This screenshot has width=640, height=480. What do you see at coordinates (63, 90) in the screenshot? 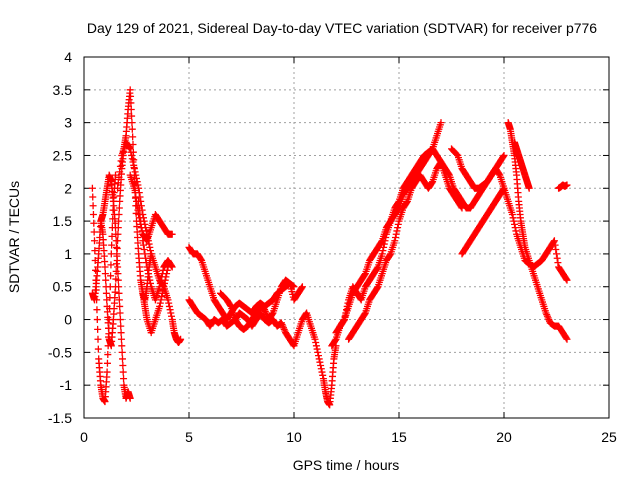
I see `y-tick-label: 3.5` at bounding box center [63, 90].